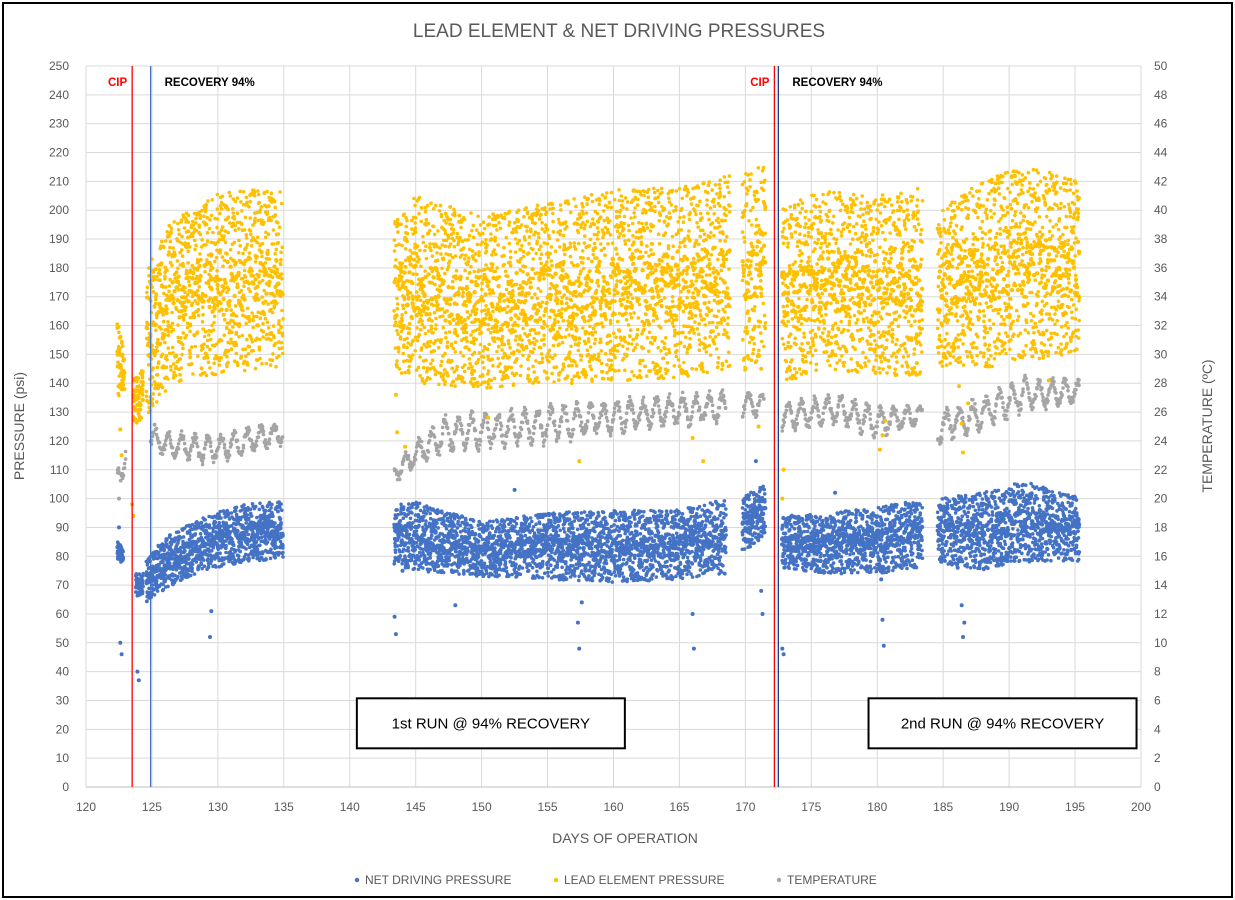 The height and width of the screenshot is (900, 1235). What do you see at coordinates (59, 181) in the screenshot?
I see `y-tick-label: 210` at bounding box center [59, 181].